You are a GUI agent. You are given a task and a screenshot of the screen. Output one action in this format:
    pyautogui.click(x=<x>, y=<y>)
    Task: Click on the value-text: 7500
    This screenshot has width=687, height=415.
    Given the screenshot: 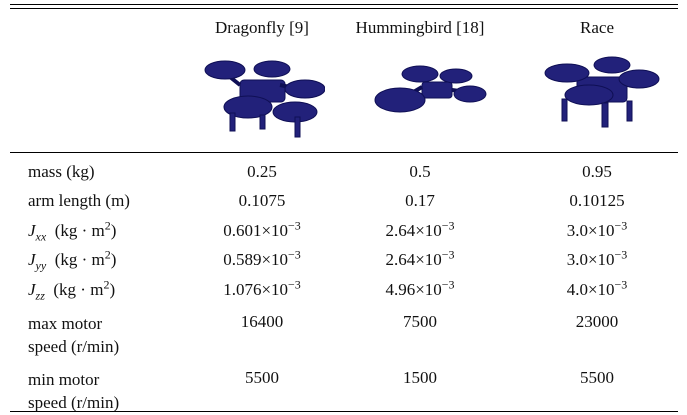 What is the action you would take?
    pyautogui.click(x=420, y=321)
    